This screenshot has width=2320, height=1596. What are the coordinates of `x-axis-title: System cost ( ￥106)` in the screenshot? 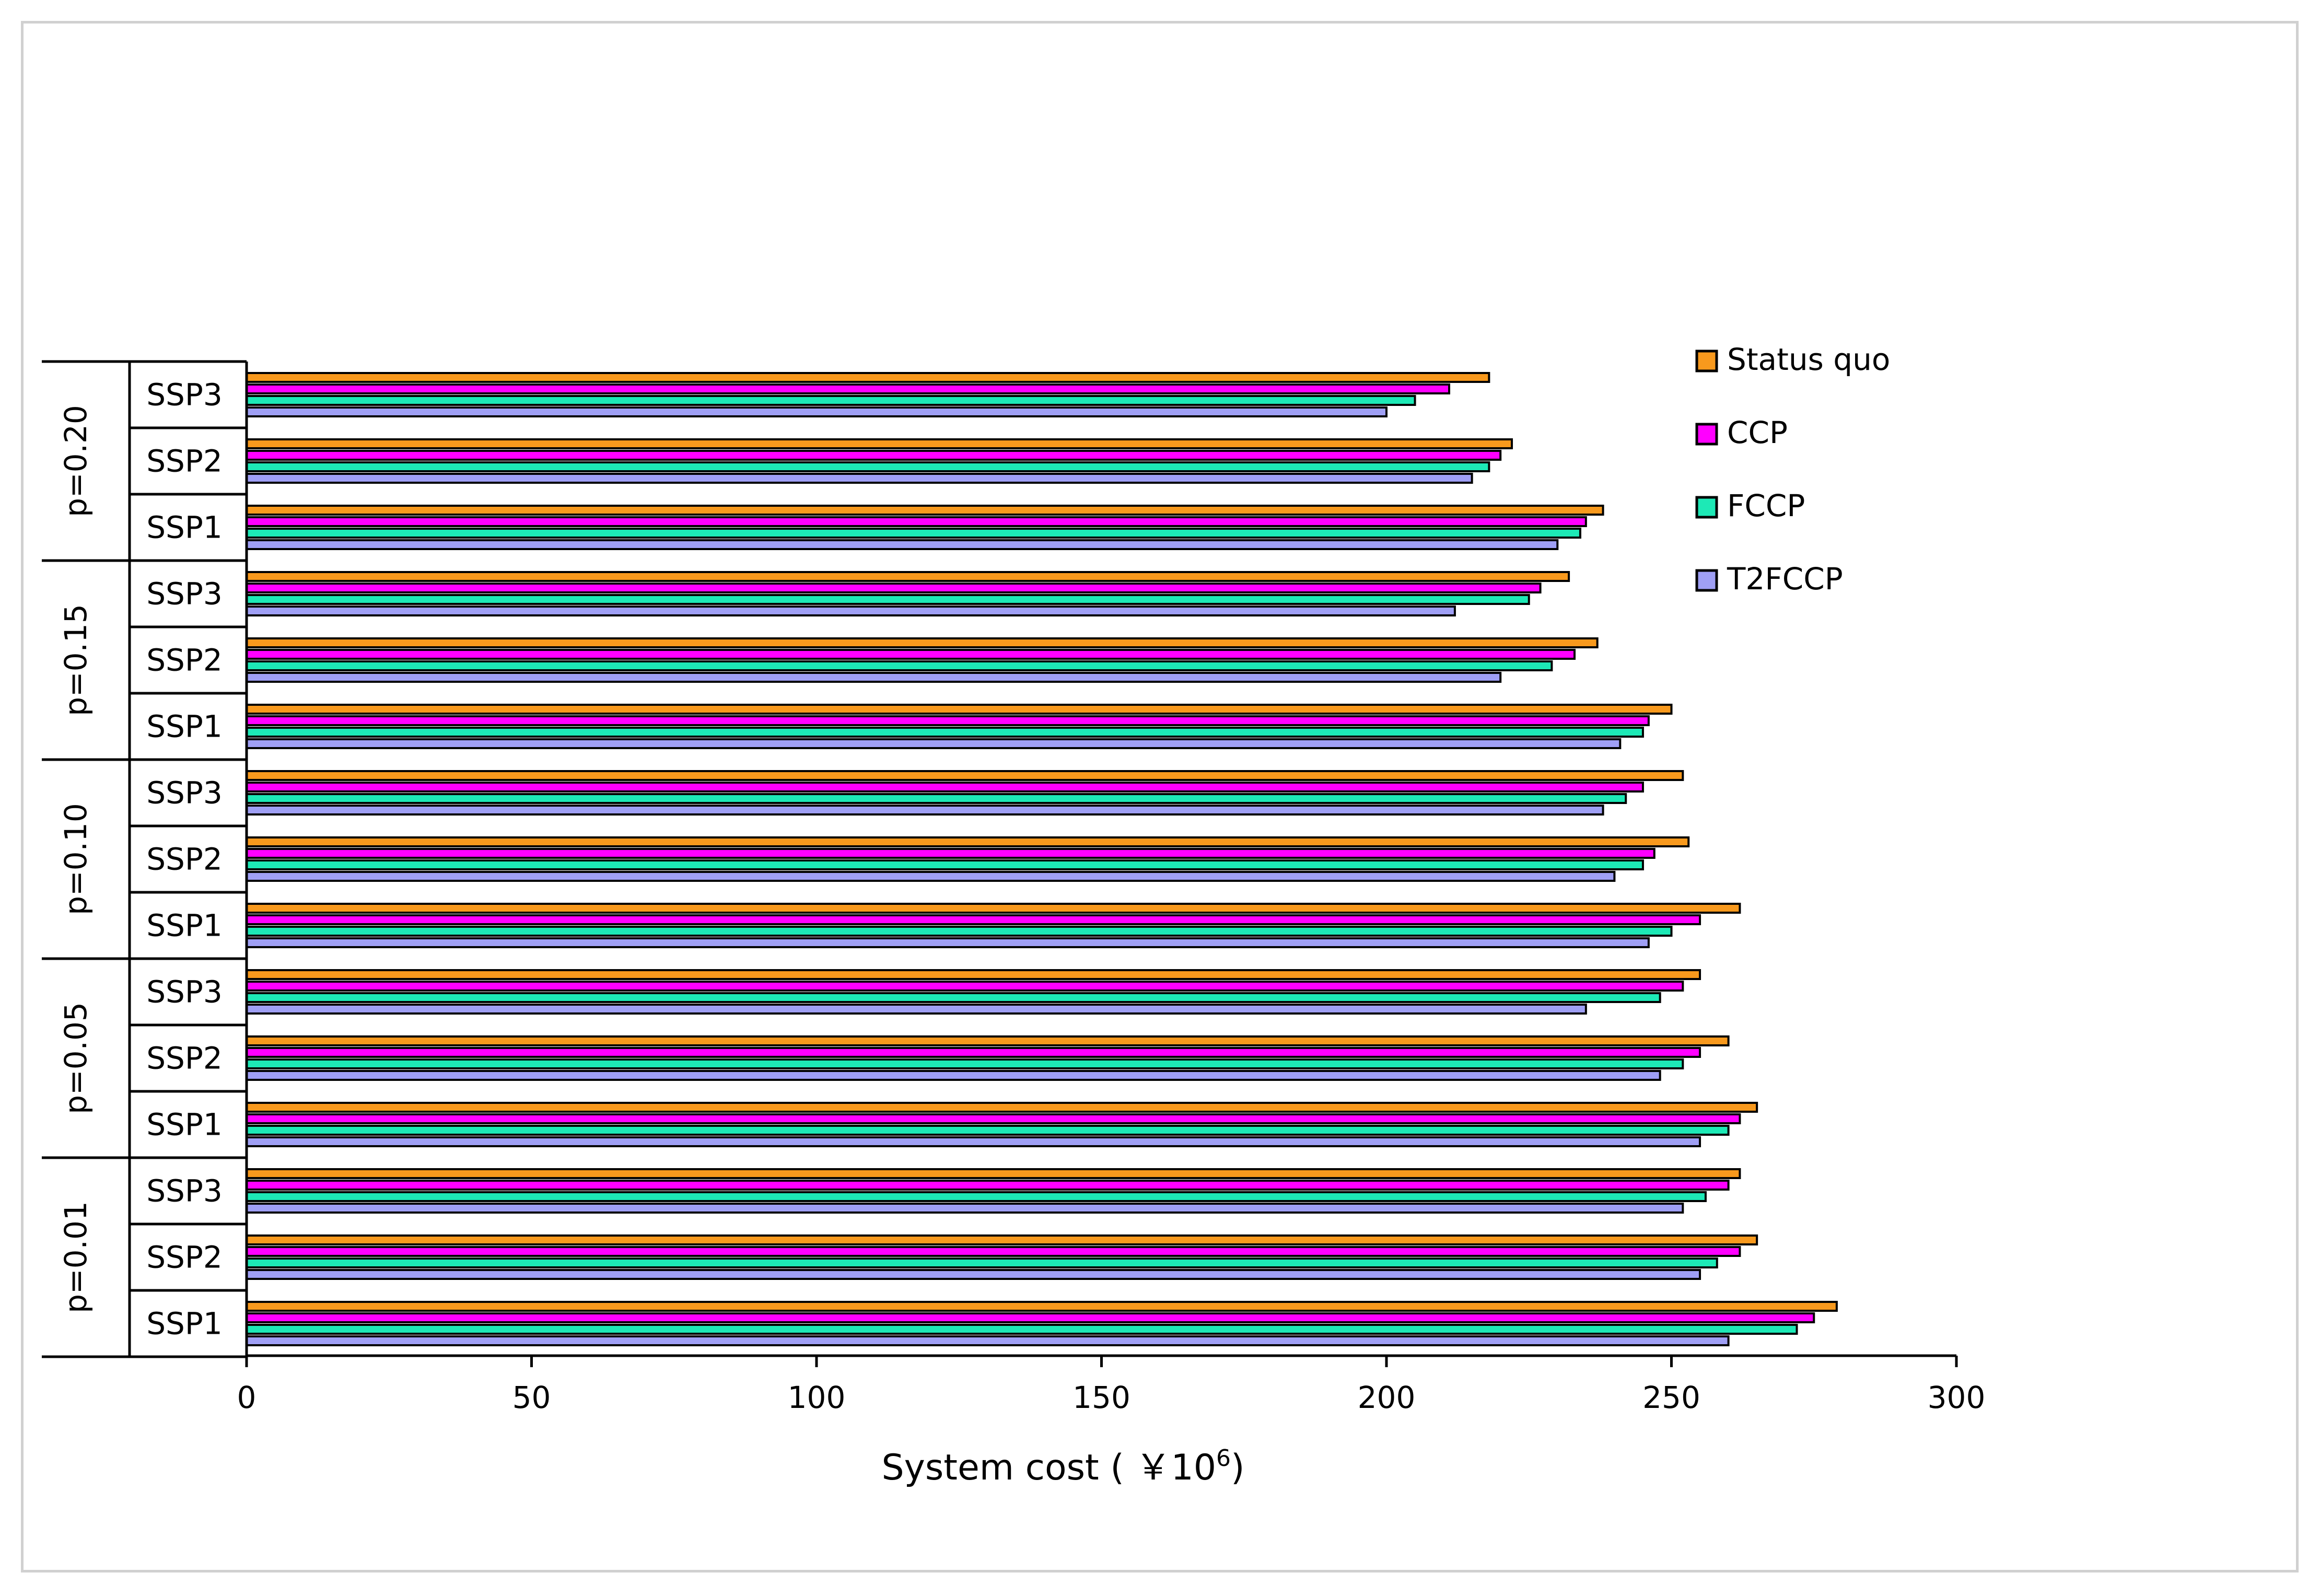 It's located at (1062, 1466).